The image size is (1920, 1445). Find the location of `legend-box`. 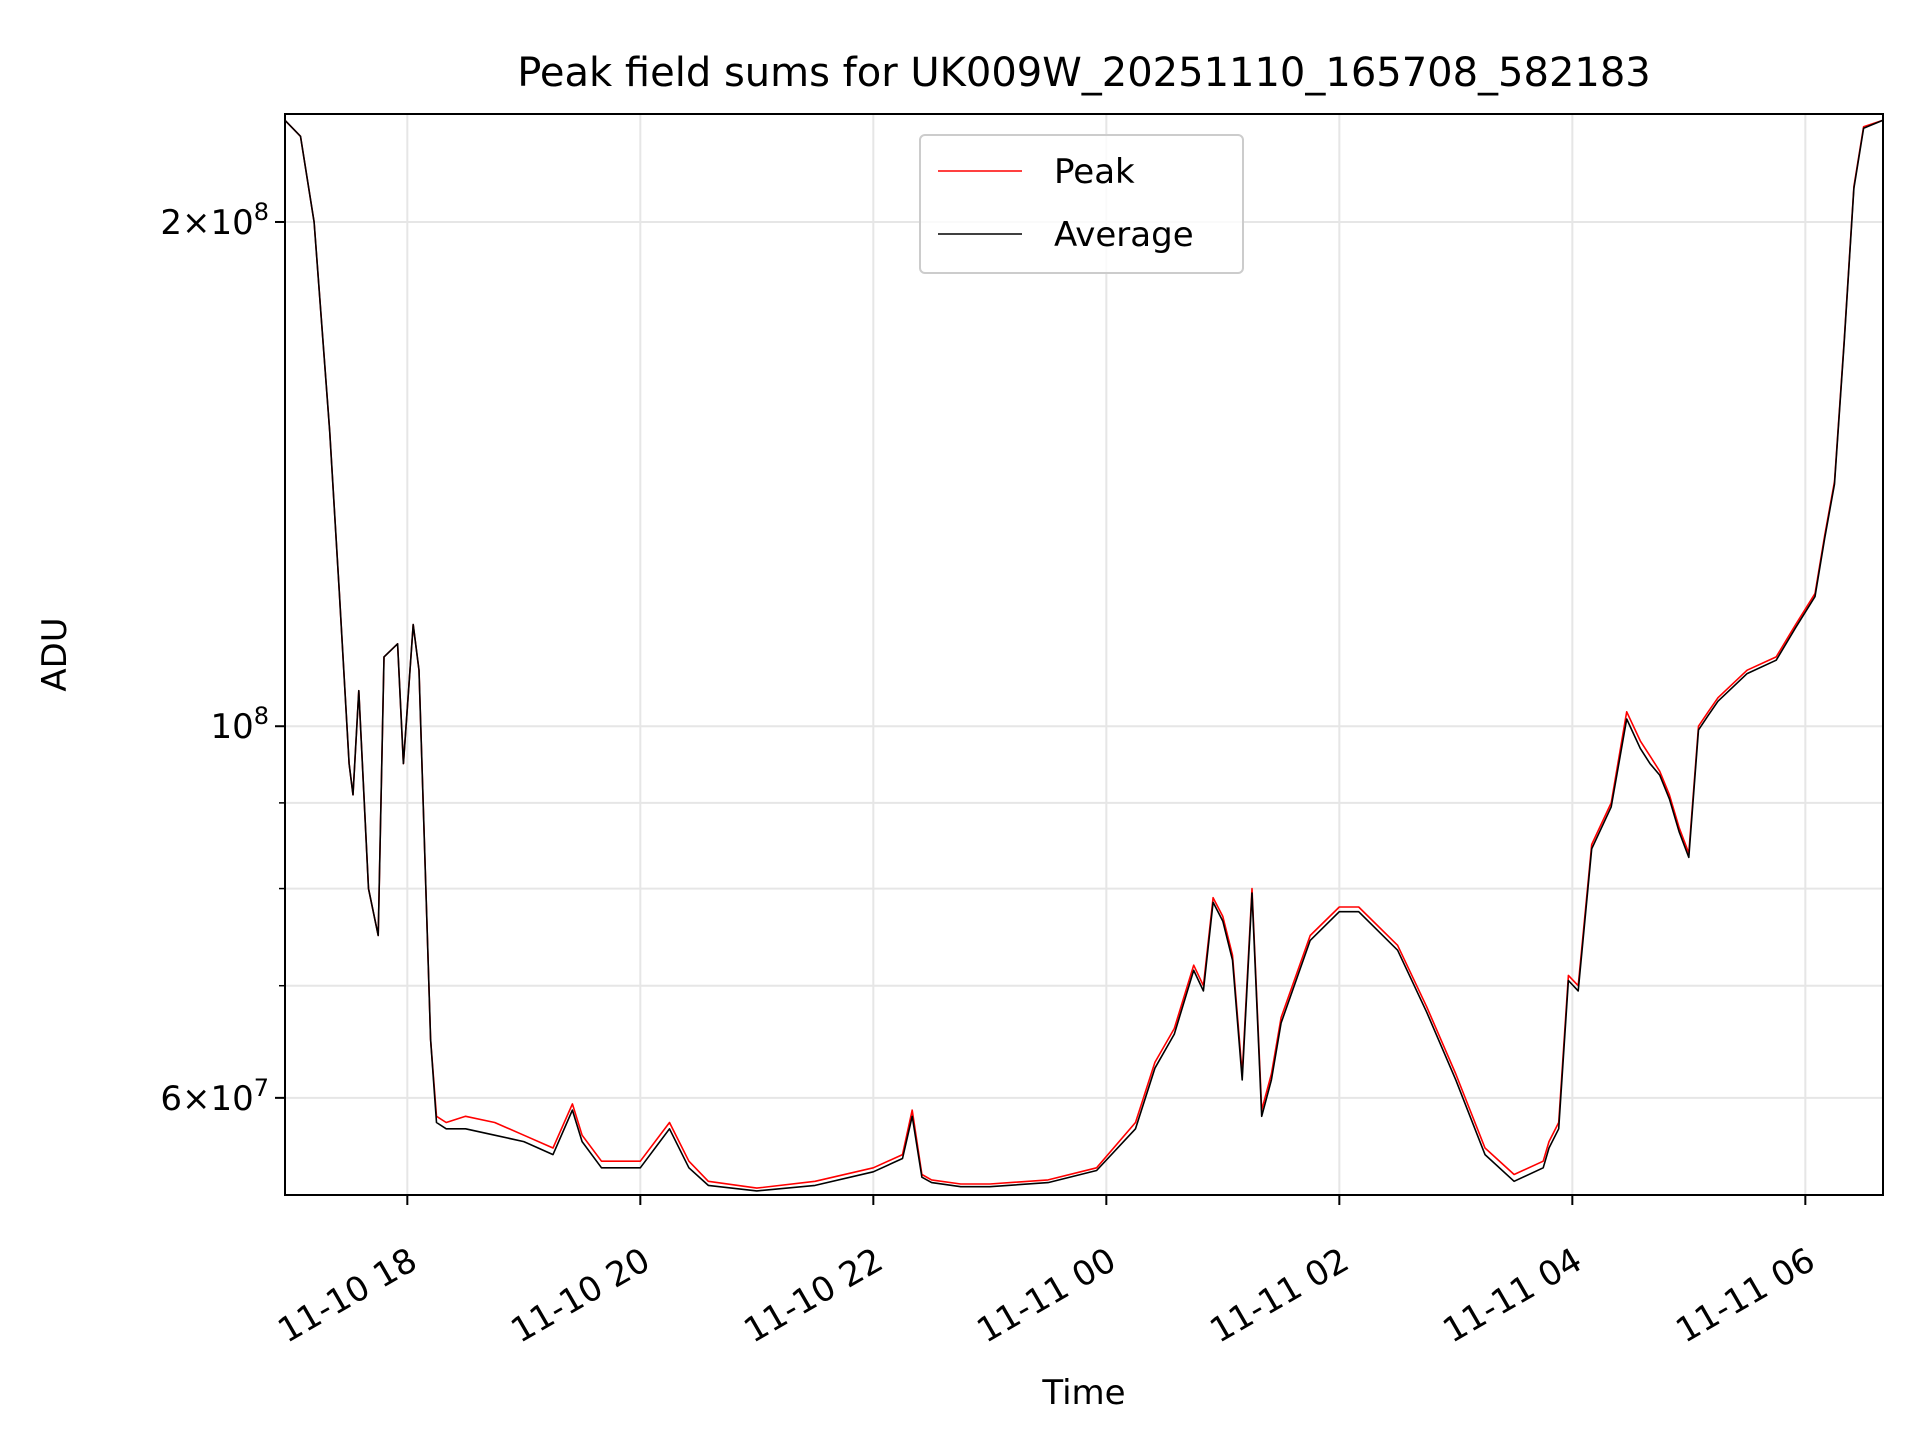

legend-box is located at coordinates (1081, 204).